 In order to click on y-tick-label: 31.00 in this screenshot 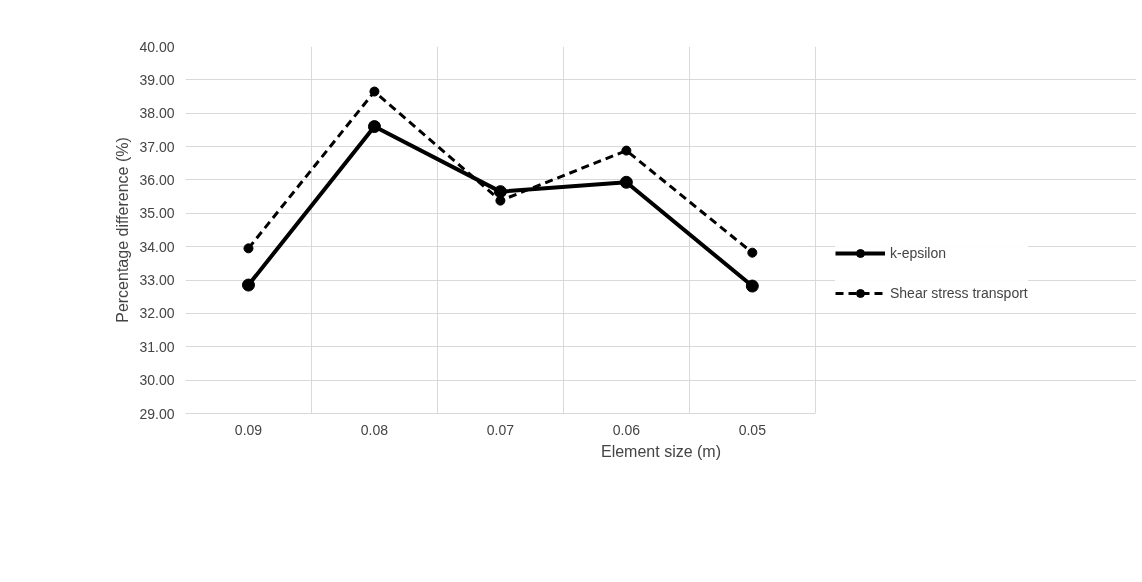, I will do `click(157, 346)`.